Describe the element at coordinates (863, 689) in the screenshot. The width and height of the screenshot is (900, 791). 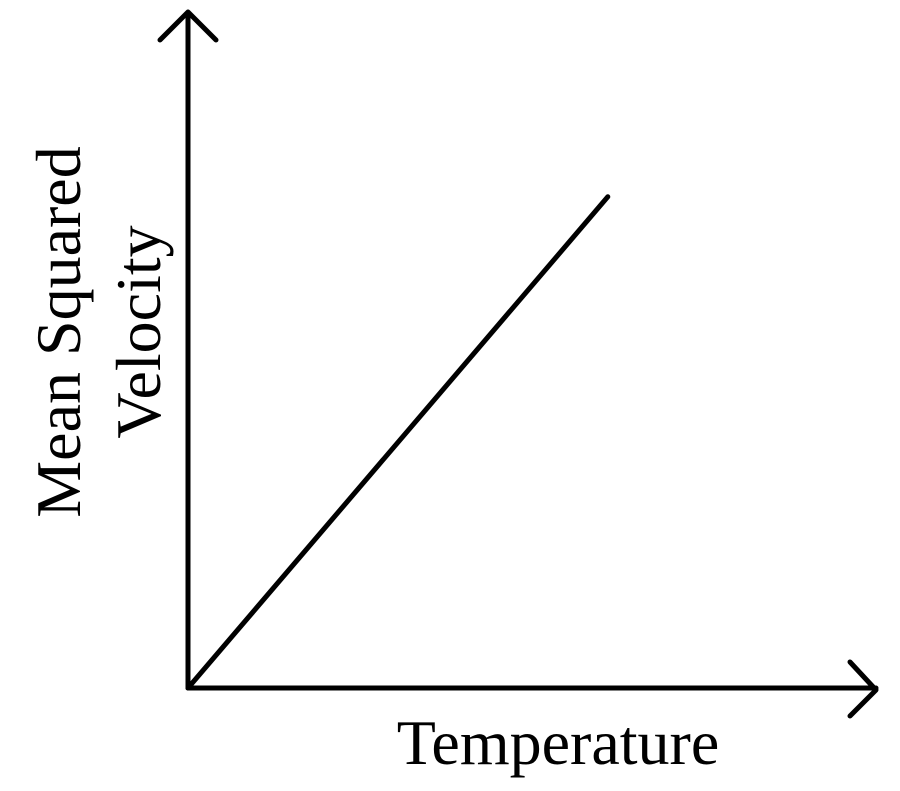
I see `x-axis-arrowhead` at that location.